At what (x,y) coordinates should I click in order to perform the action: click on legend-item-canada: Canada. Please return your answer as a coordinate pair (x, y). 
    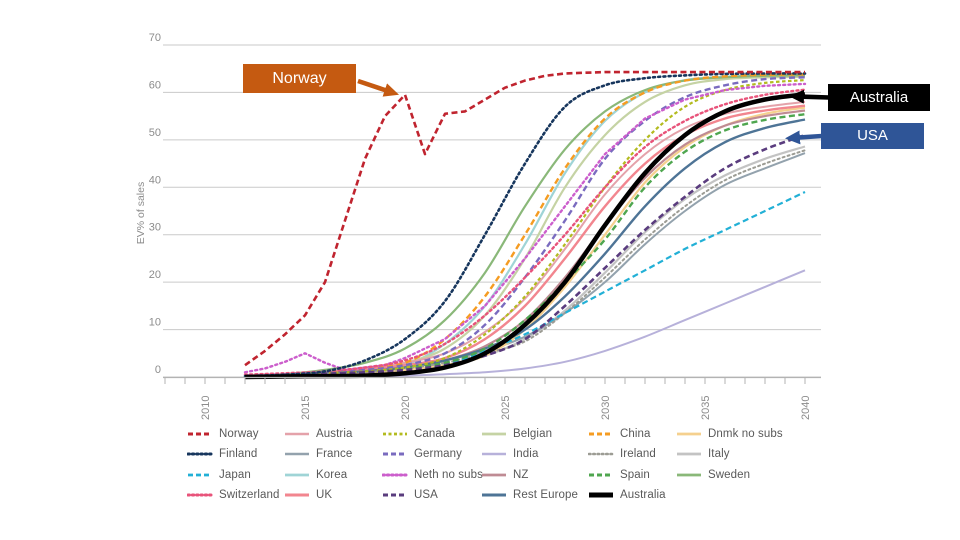
    Looking at the image, I should click on (431, 434).